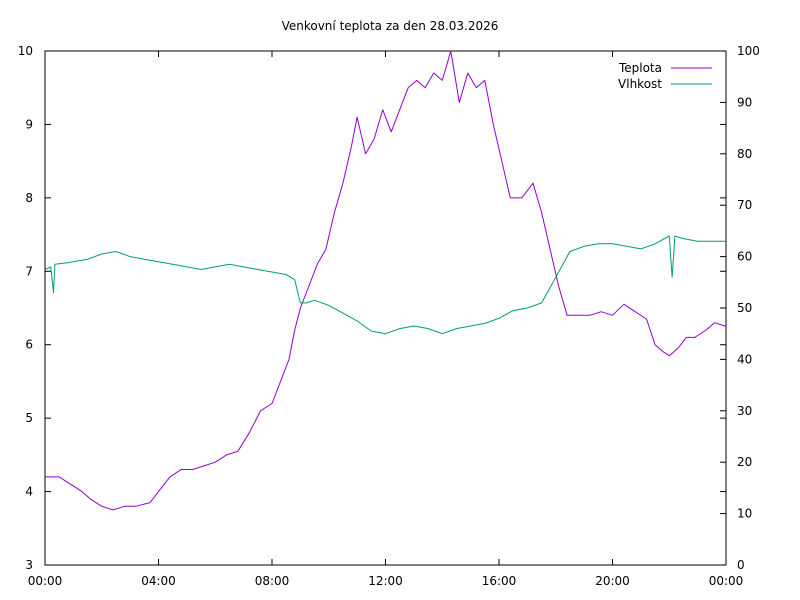 This screenshot has width=800, height=600. I want to click on chart-title: Venkovní teplota za den 28.03.2026, so click(390, 26).